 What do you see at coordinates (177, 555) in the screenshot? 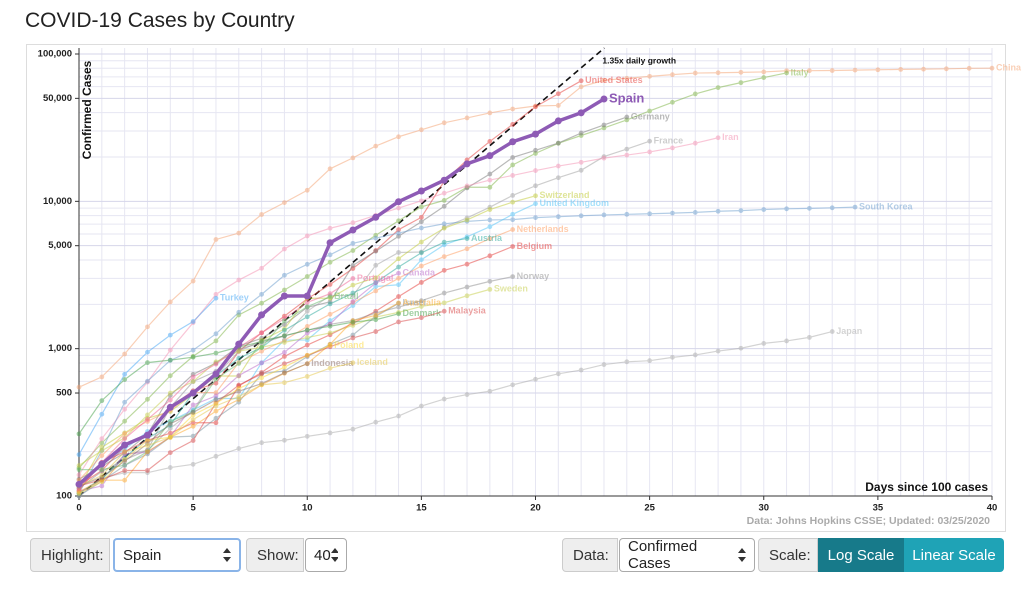
I see `highlight-select: Spain` at bounding box center [177, 555].